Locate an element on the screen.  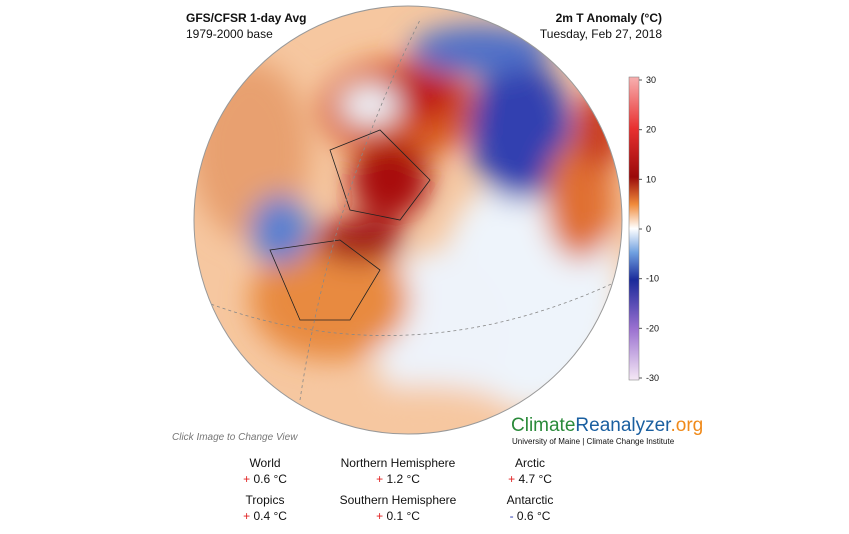
title: GFS/CFSR 1-day Avg is located at coordinates (246, 18).